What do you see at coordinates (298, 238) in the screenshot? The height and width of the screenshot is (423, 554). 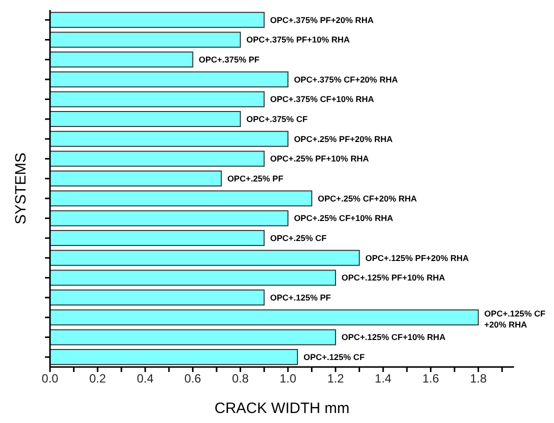 I see `y-tick-label: OPC+.25% CF` at bounding box center [298, 238].